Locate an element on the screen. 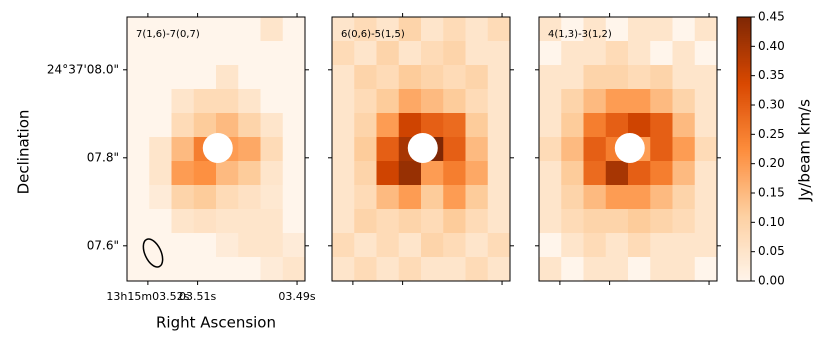 The image size is (821, 346). panel-label: 4(1,3)-3(1,2) is located at coordinates (580, 34).